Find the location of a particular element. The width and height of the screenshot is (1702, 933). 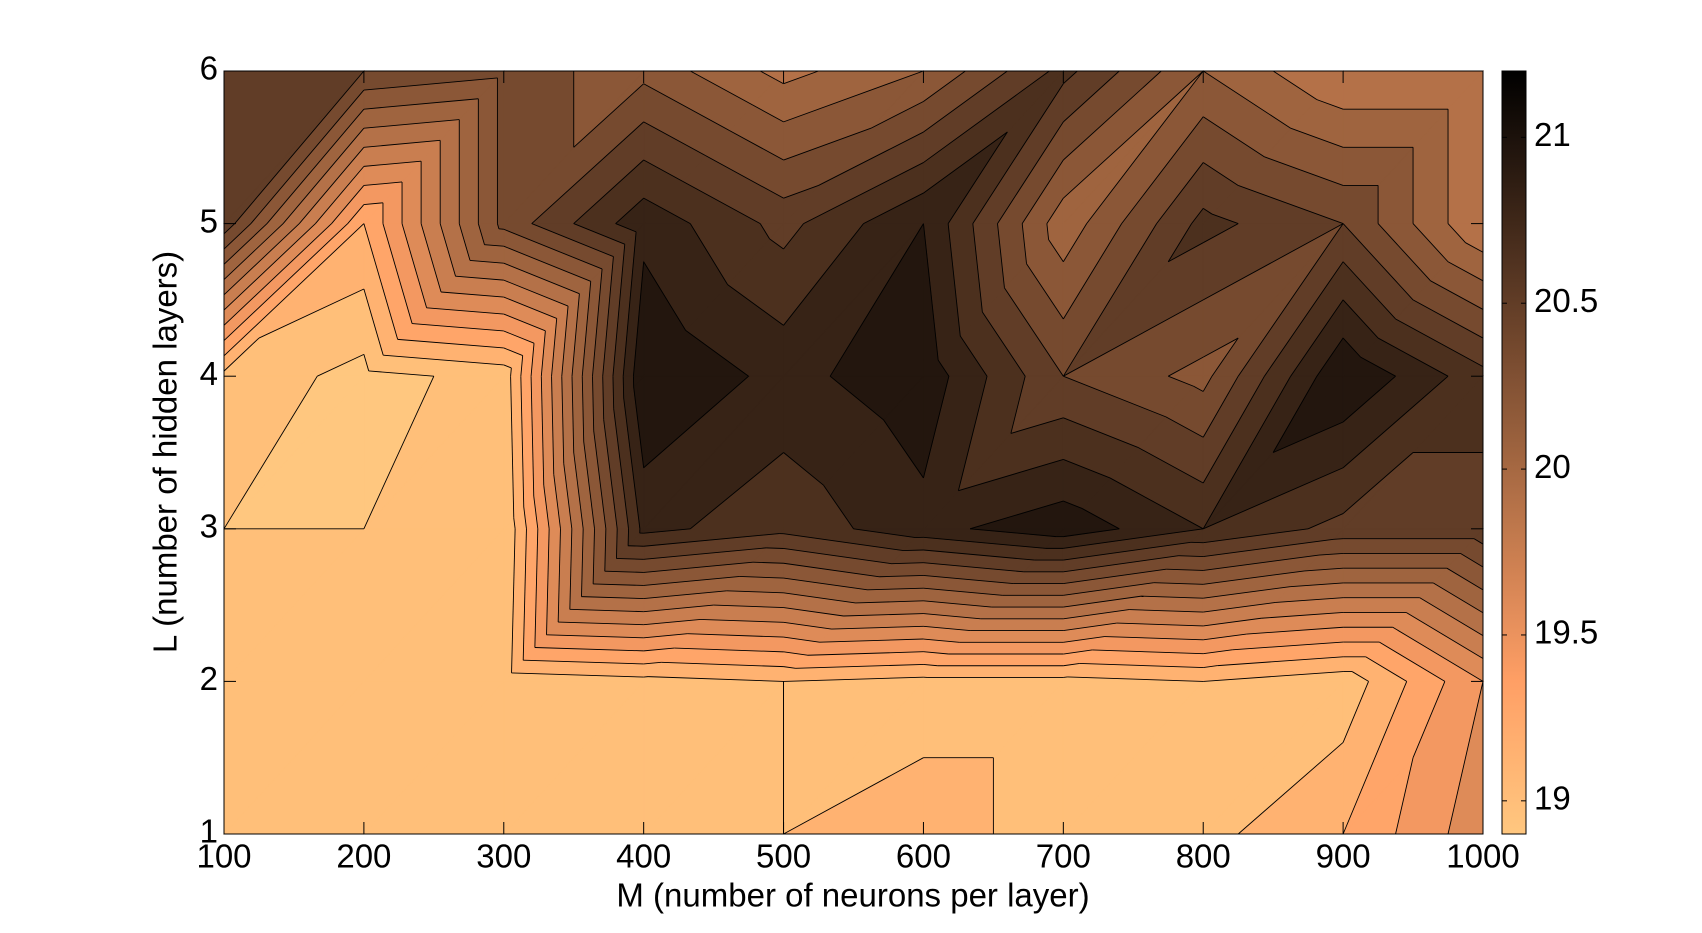

colorbar-tick-label: 19 is located at coordinates (1552, 798).